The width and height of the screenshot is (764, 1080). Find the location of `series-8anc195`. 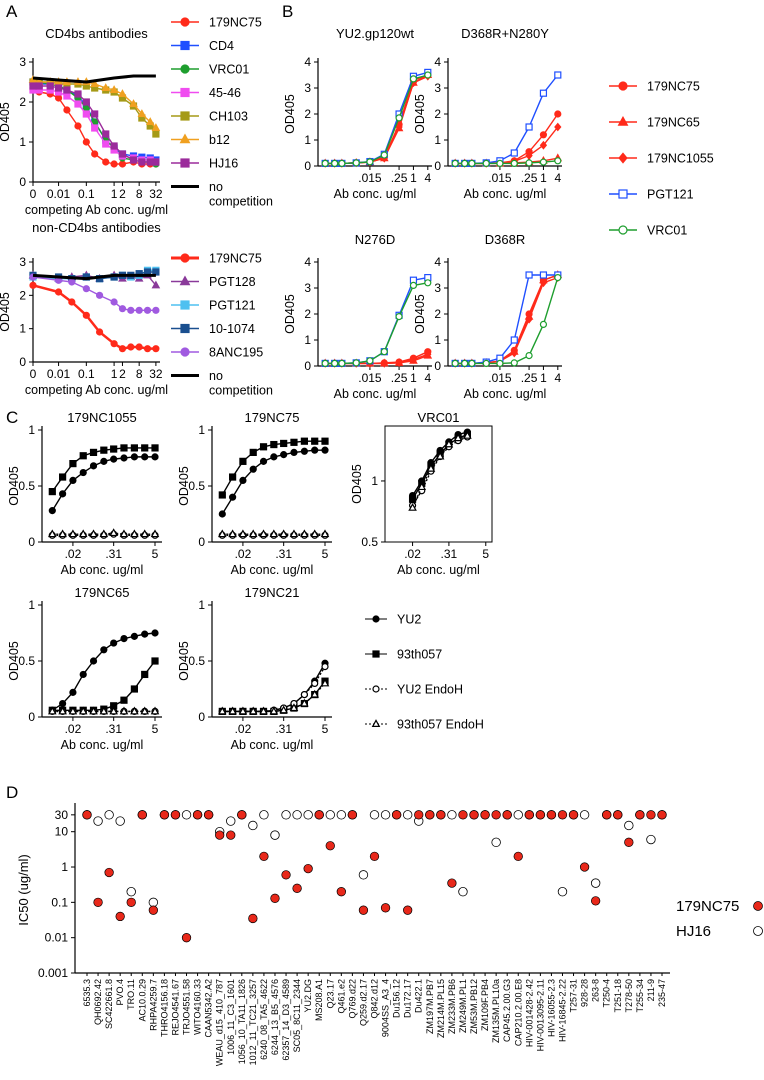

series-8anc195 is located at coordinates (94, 293).